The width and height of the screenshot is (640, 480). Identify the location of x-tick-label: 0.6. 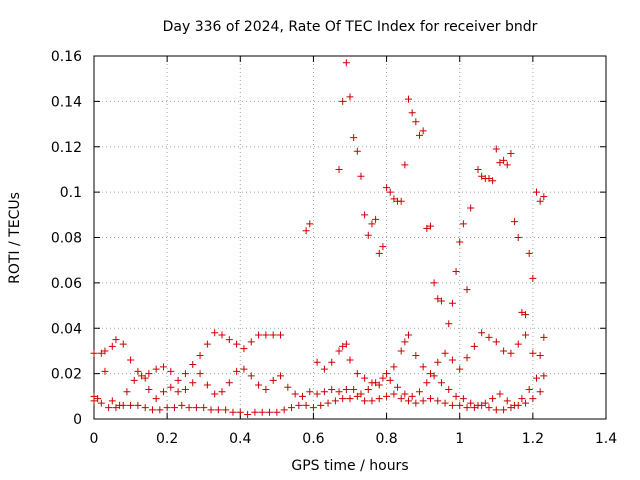
(313, 439).